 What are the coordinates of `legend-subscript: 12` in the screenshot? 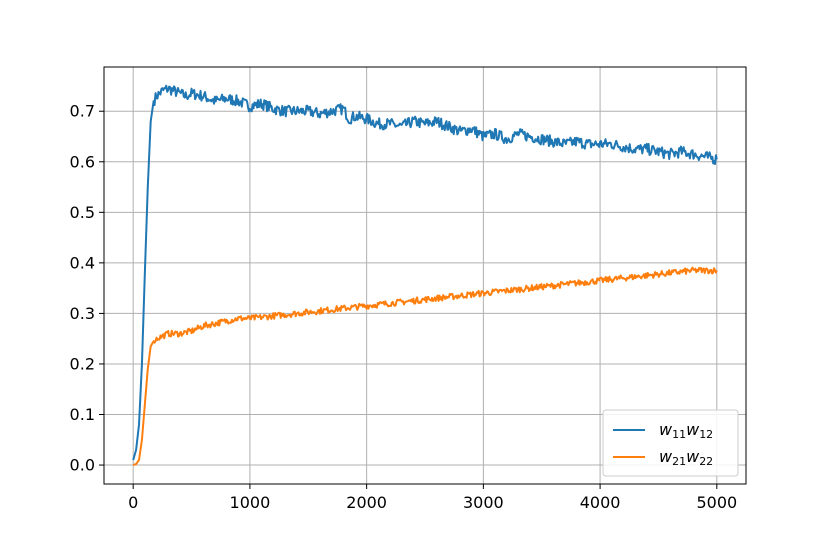 It's located at (706, 434).